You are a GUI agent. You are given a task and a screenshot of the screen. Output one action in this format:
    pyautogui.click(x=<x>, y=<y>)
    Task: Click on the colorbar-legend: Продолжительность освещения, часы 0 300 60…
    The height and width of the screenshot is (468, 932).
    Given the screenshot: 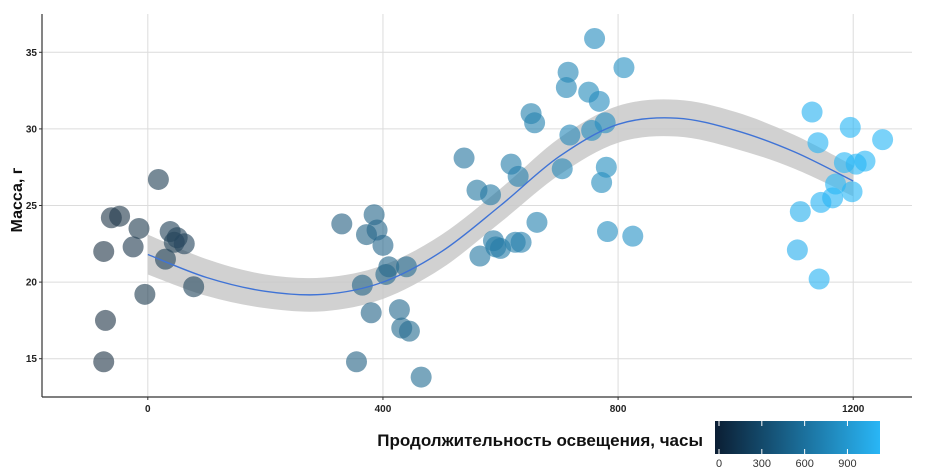 What is the action you would take?
    pyautogui.click(x=628, y=444)
    